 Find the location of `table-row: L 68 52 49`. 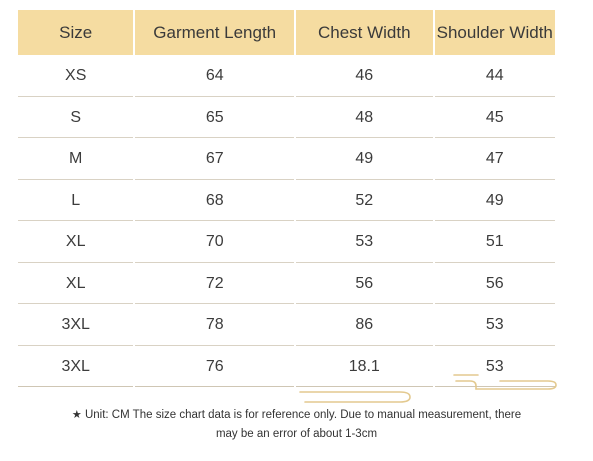

table-row: L 68 52 49 is located at coordinates (286, 201).